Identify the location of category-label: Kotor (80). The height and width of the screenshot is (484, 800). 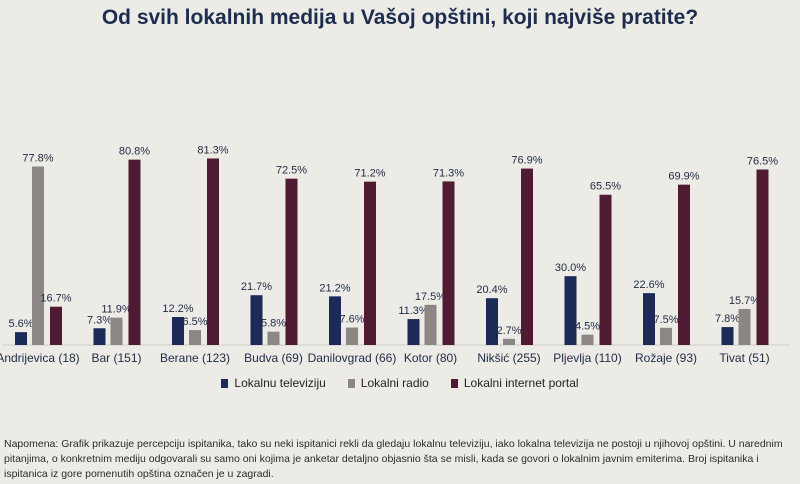
(430, 358).